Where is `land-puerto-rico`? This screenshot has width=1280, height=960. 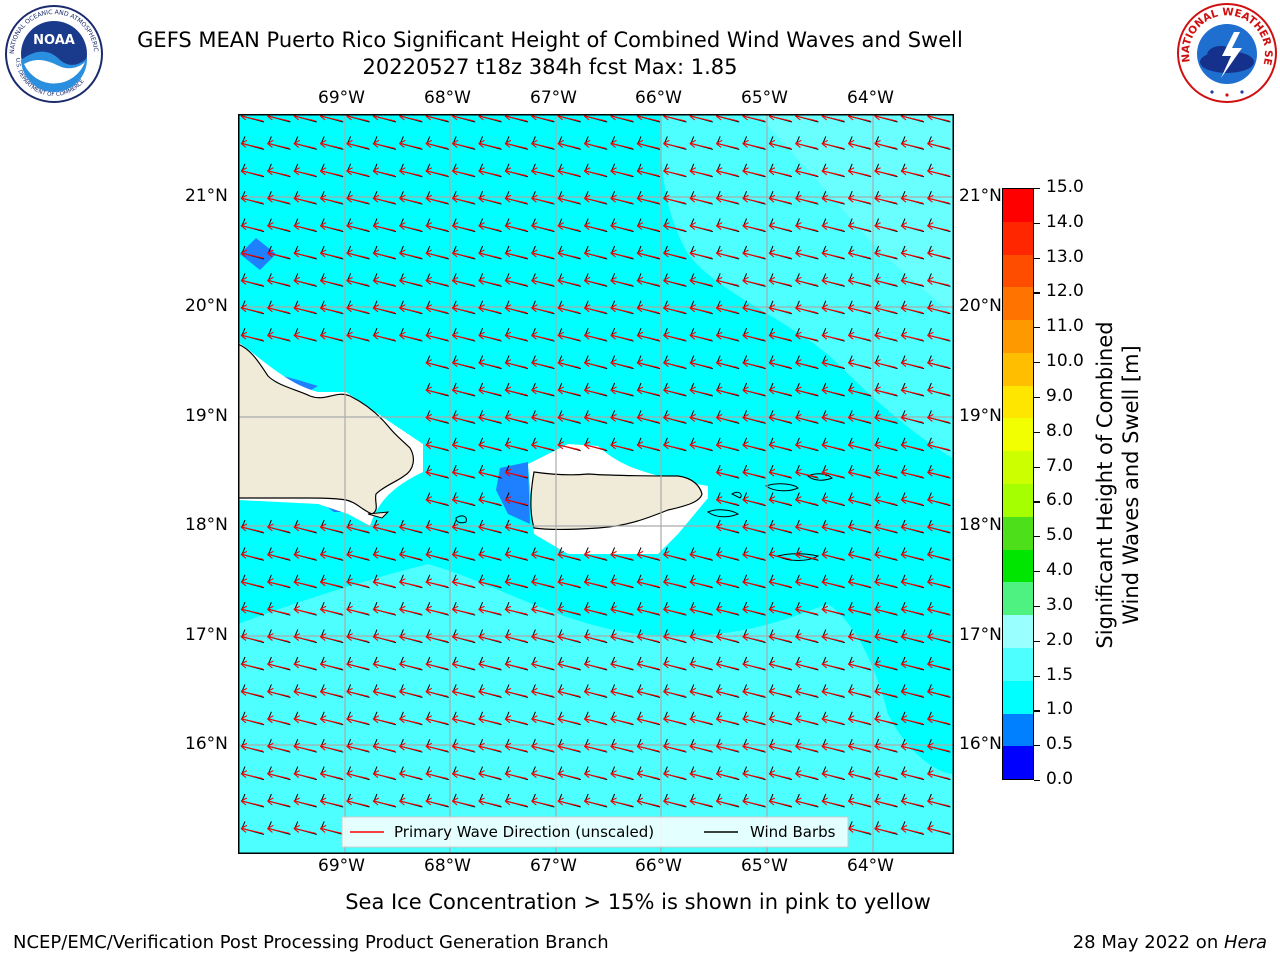 land-puerto-rico is located at coordinates (616, 501).